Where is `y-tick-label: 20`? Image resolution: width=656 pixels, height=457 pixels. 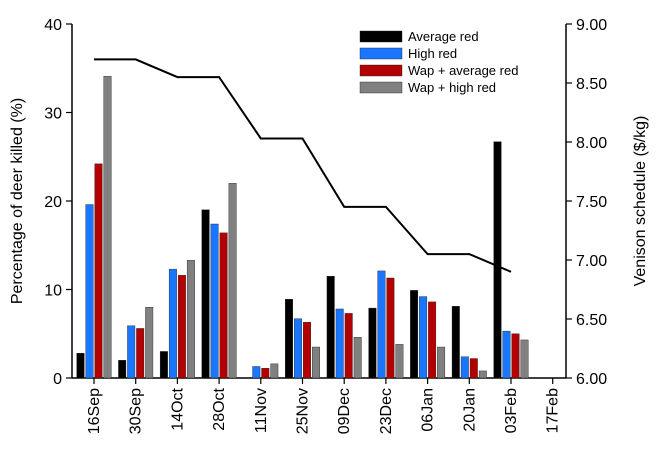 y-tick-label: 20 is located at coordinates (53, 202).